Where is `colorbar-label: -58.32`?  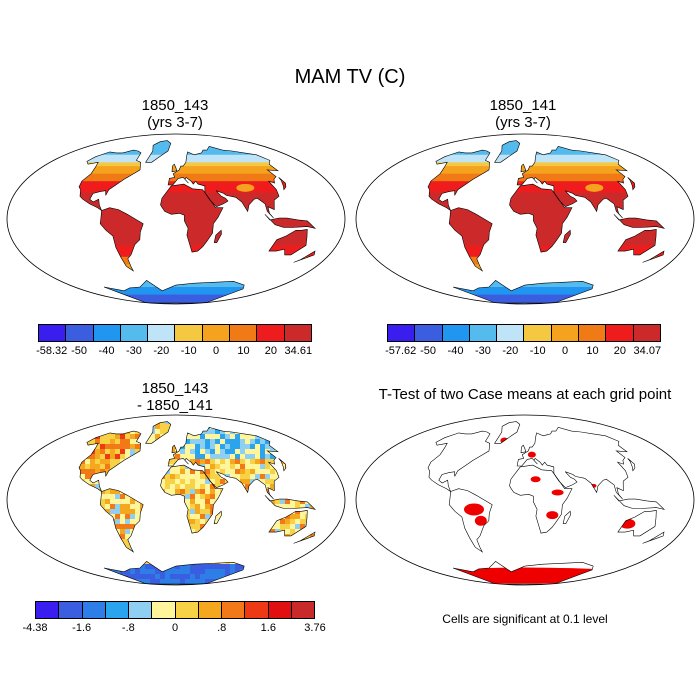 colorbar-label: -58.32 is located at coordinates (52, 351).